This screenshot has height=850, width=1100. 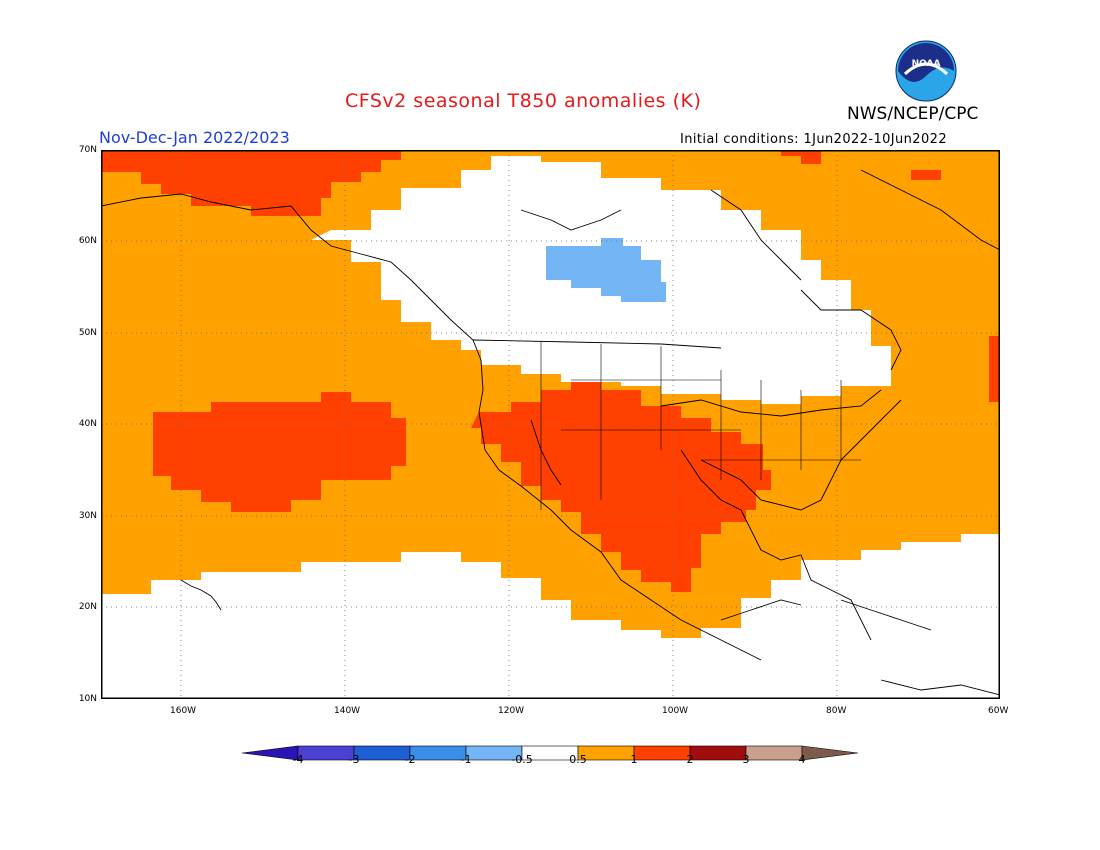 What do you see at coordinates (87, 333) in the screenshot?
I see `lat-label-50n: 50N` at bounding box center [87, 333].